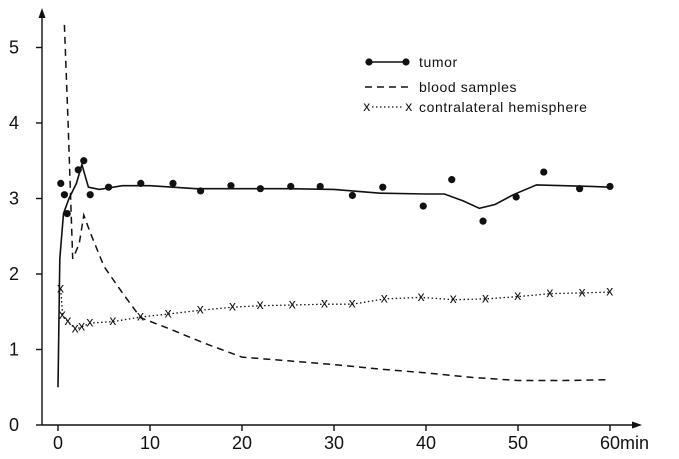 The image size is (679, 459). I want to click on x-tick-label: 40, so click(426, 443).